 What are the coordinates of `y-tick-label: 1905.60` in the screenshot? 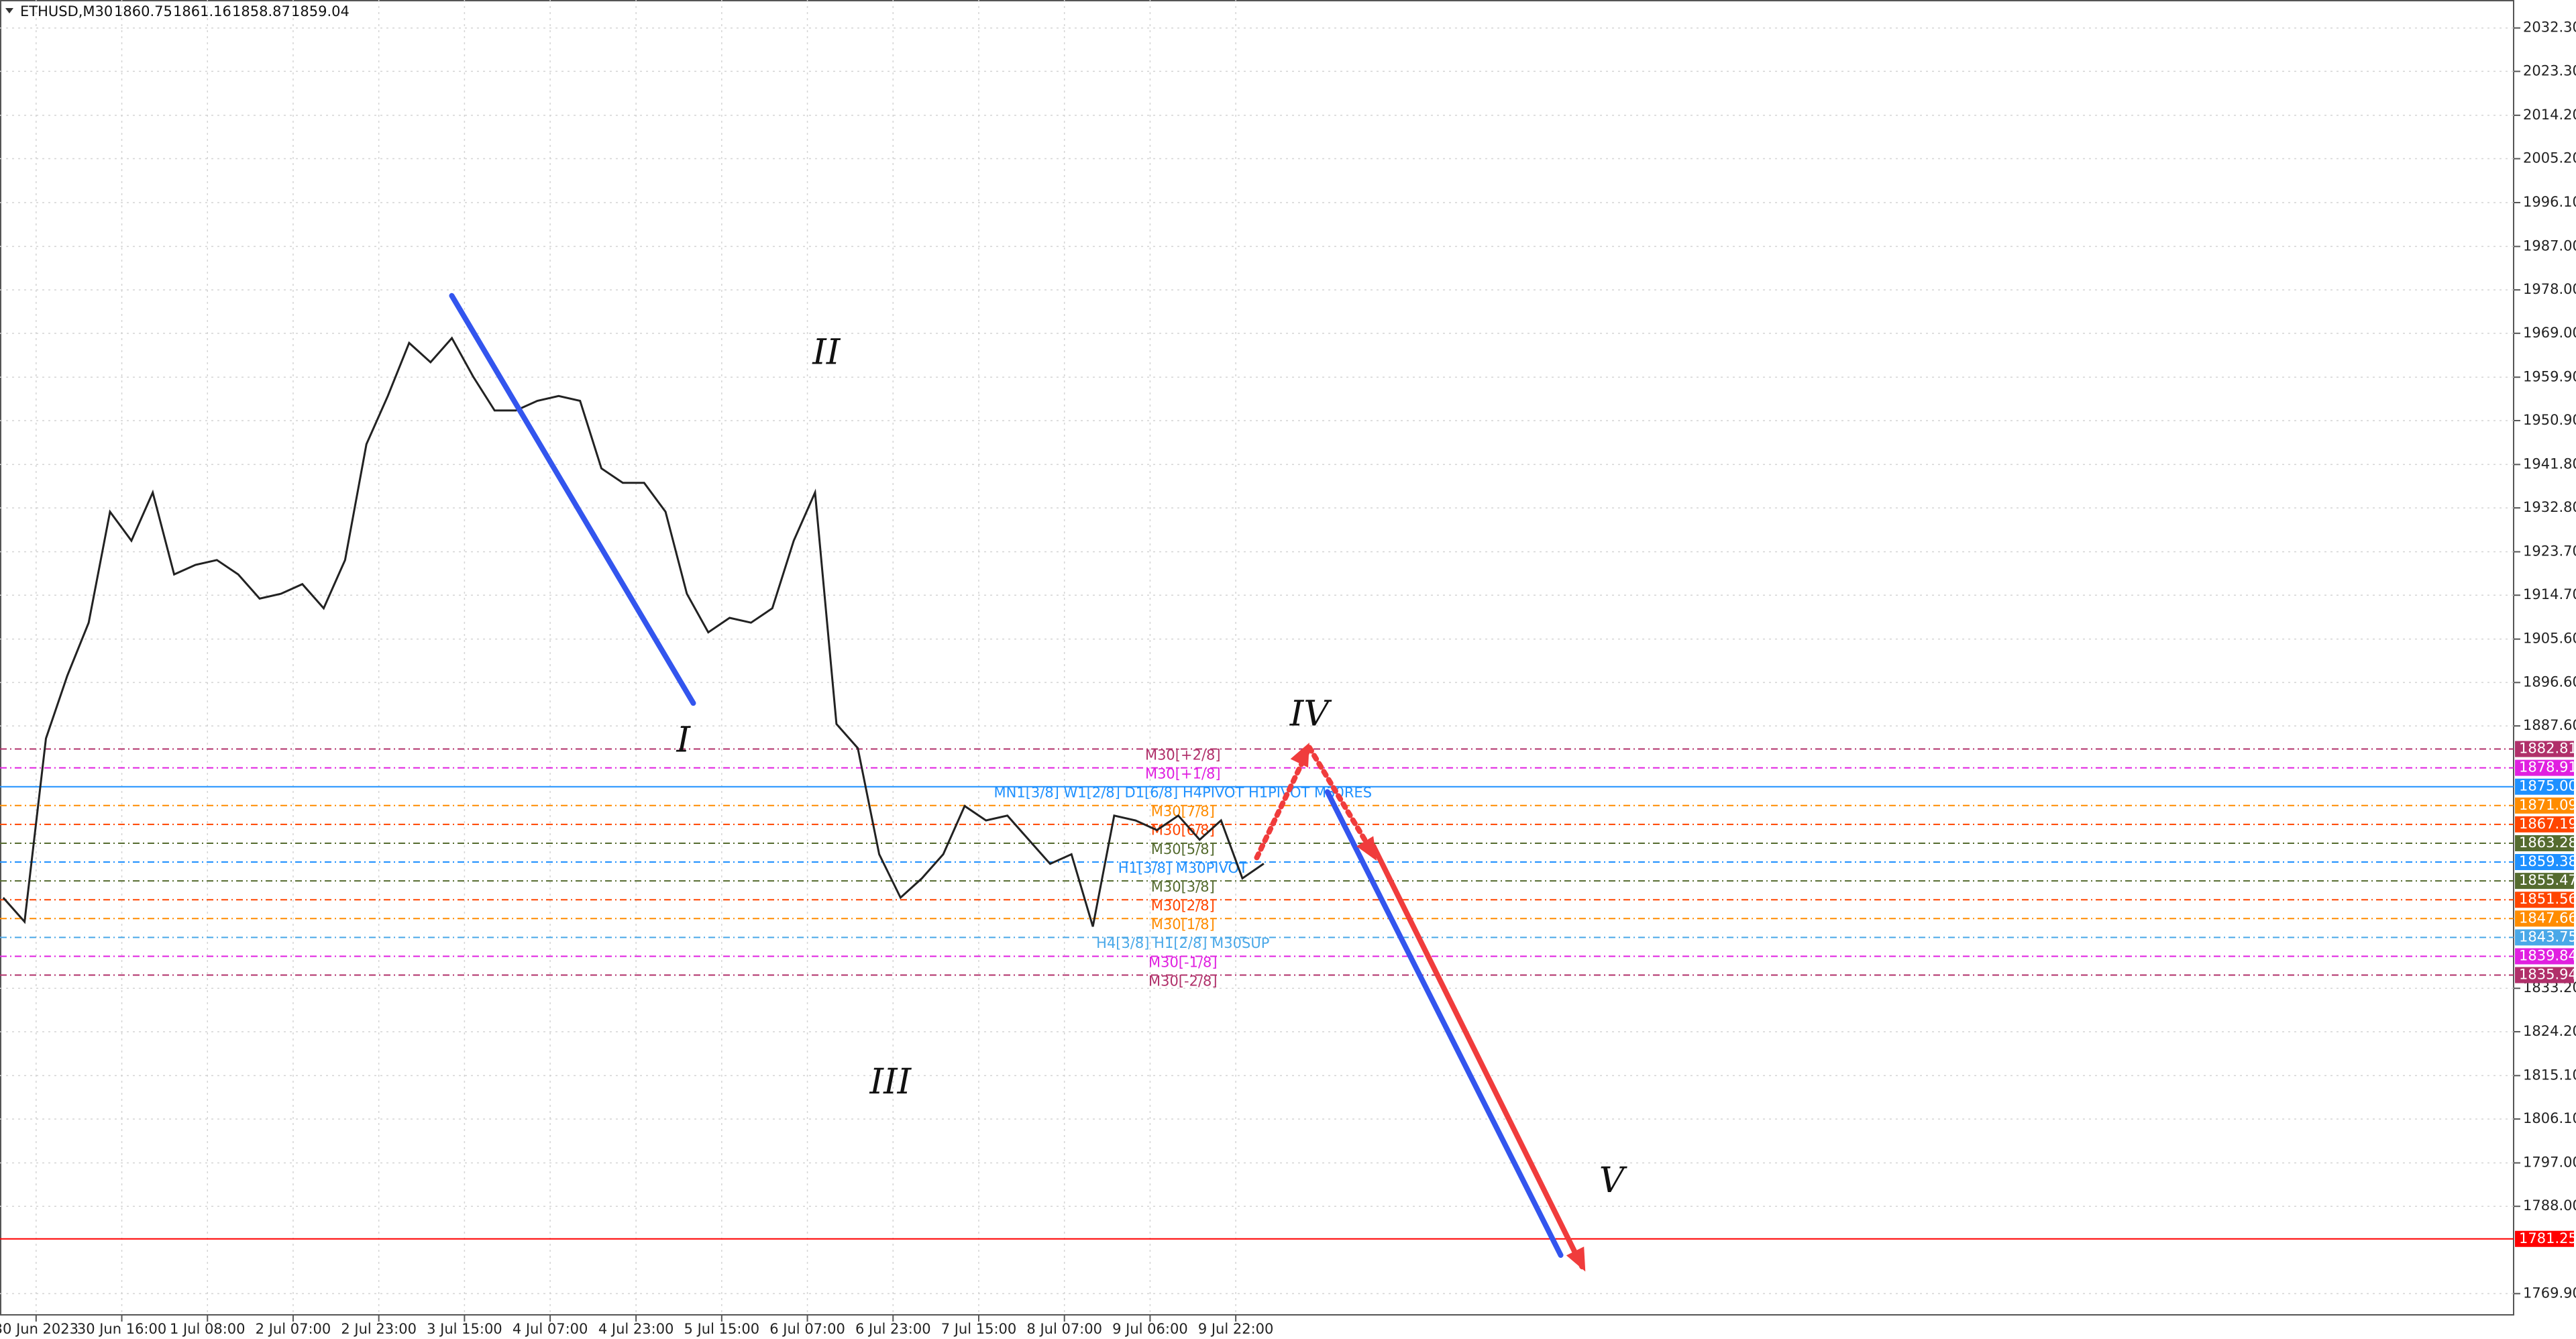 It's located at (2549, 639).